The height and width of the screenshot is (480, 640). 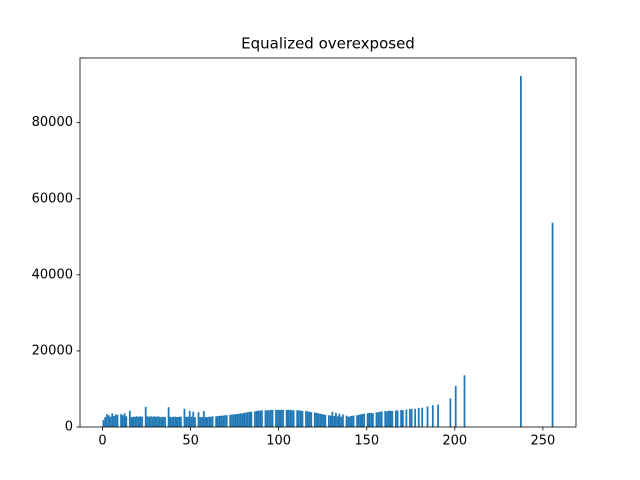 What do you see at coordinates (454, 441) in the screenshot?
I see `x-tick-label: 200` at bounding box center [454, 441].